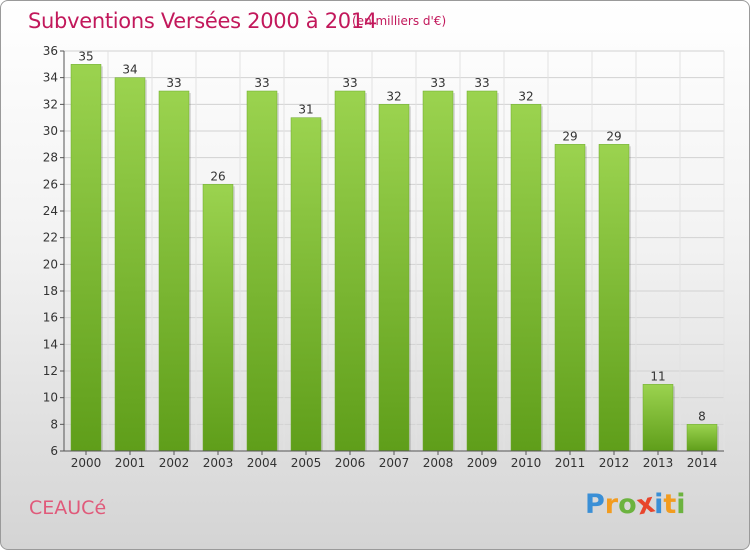  I want to click on bar-value-label: 31, so click(305, 110).